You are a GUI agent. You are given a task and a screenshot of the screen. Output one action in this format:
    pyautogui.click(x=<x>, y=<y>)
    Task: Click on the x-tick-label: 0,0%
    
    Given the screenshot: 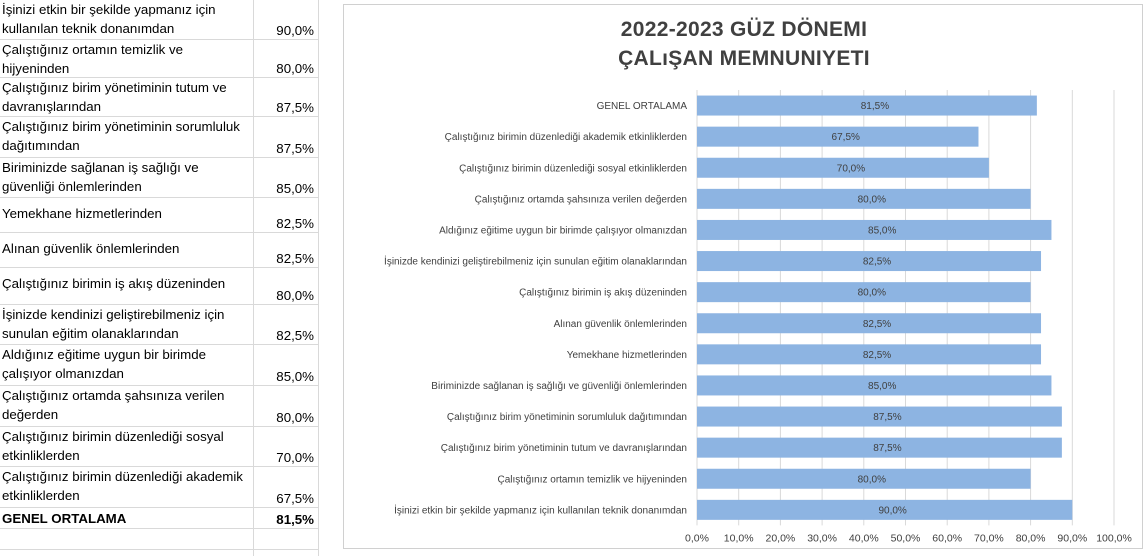 What is the action you would take?
    pyautogui.click(x=697, y=538)
    